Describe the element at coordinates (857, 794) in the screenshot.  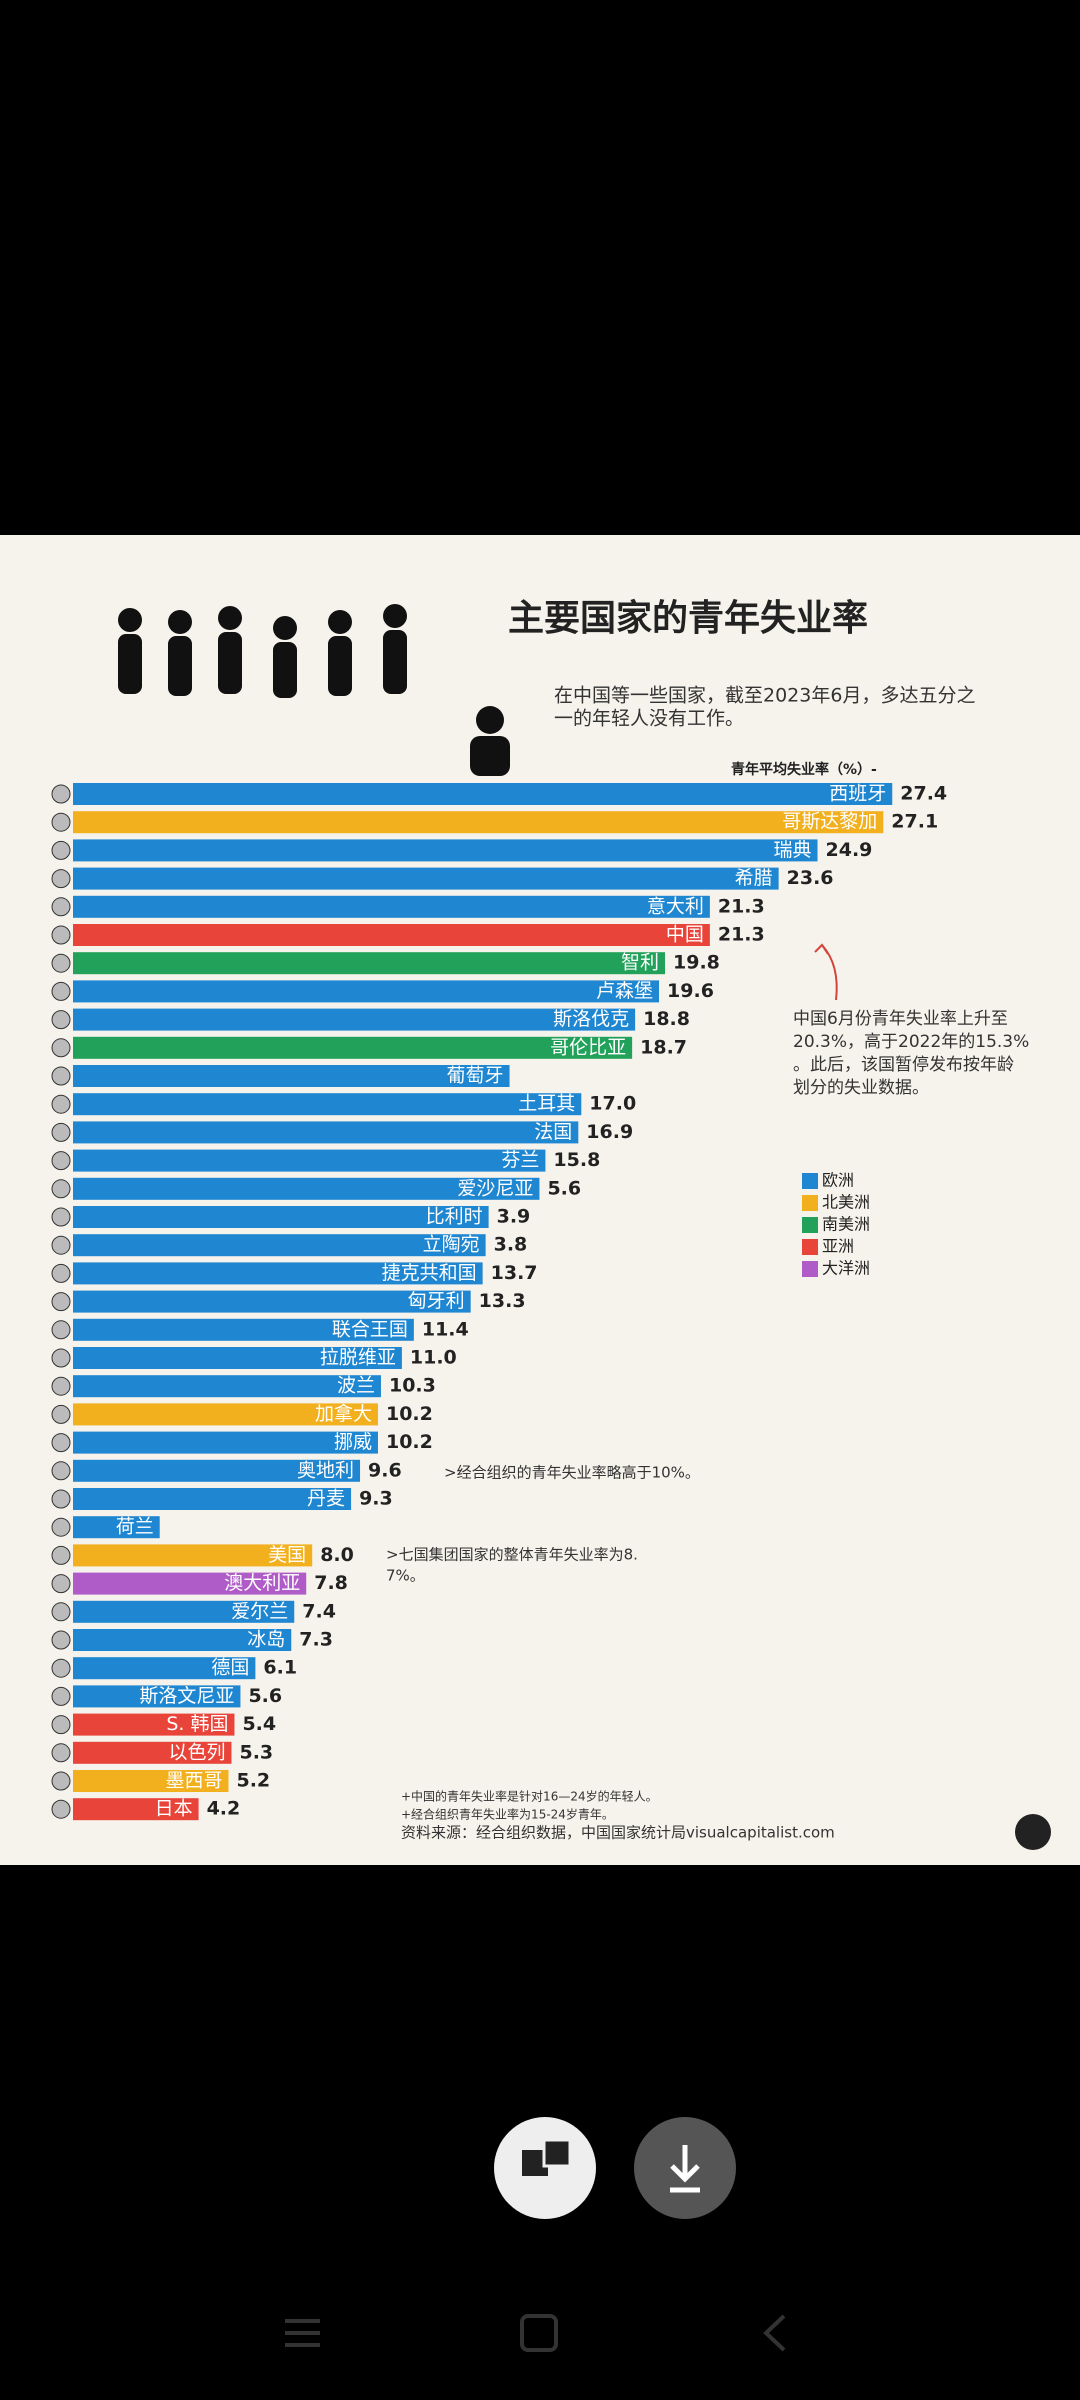
I see `bar-label: 西班牙` at that location.